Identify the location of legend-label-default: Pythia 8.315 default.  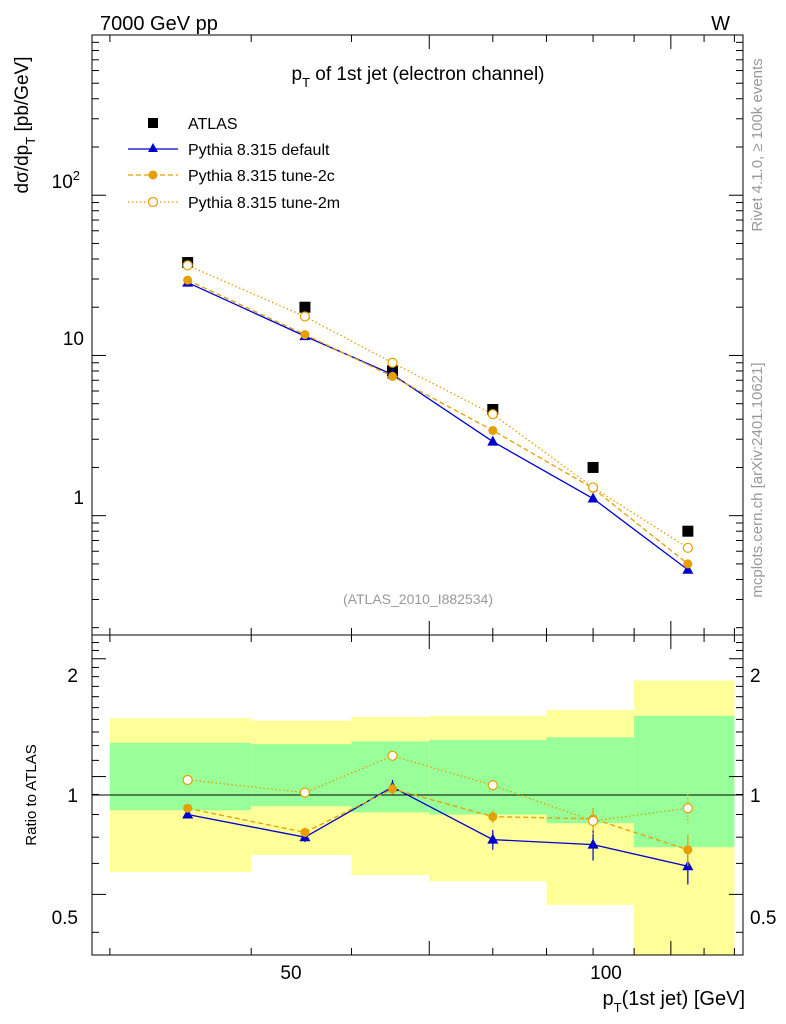
(259, 150).